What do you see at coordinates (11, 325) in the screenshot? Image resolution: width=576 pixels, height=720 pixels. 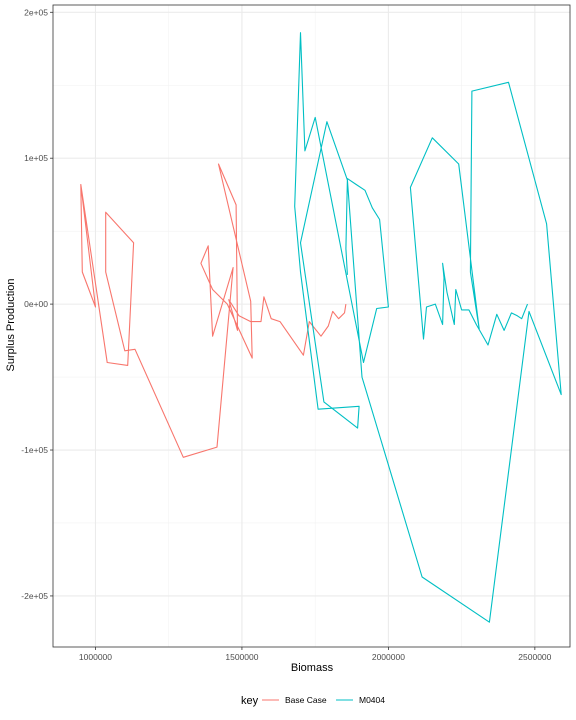 I see `y-axis-title: Surplus Production` at bounding box center [11, 325].